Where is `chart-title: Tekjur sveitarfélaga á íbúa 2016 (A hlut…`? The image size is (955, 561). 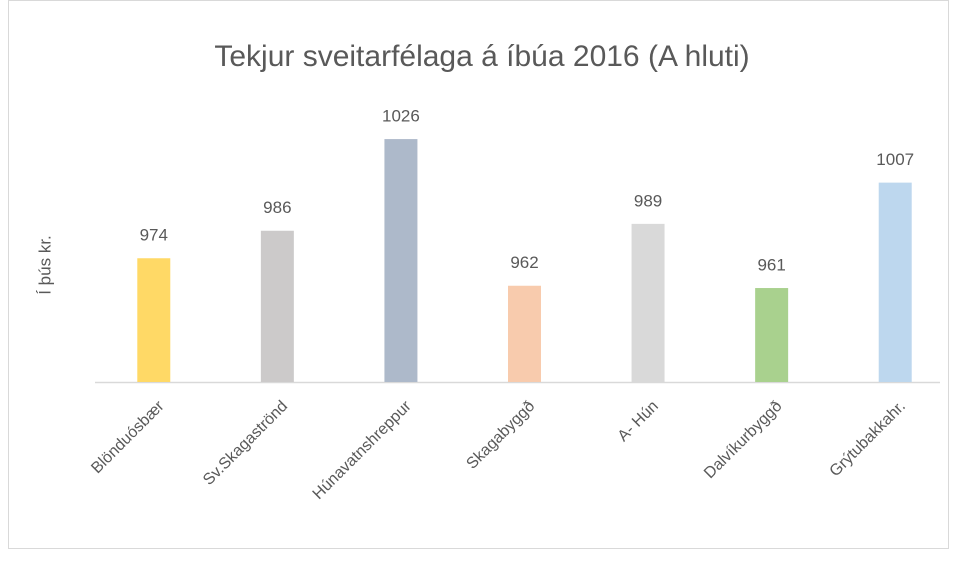
chart-title: Tekjur sveitarfélaga á íbúa 2016 (A hlut… is located at coordinates (481, 56).